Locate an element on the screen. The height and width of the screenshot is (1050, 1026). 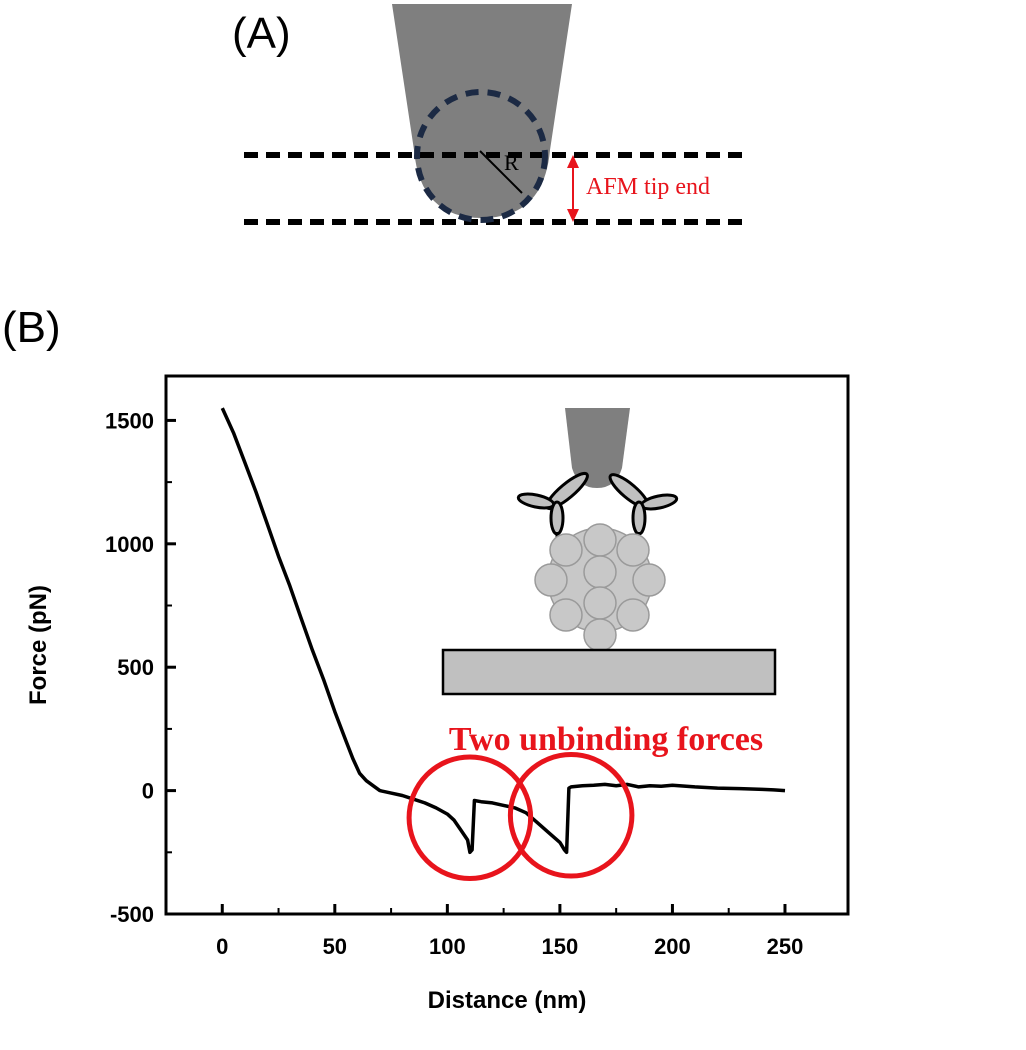
x-tick-label: 0 is located at coordinates (222, 946).